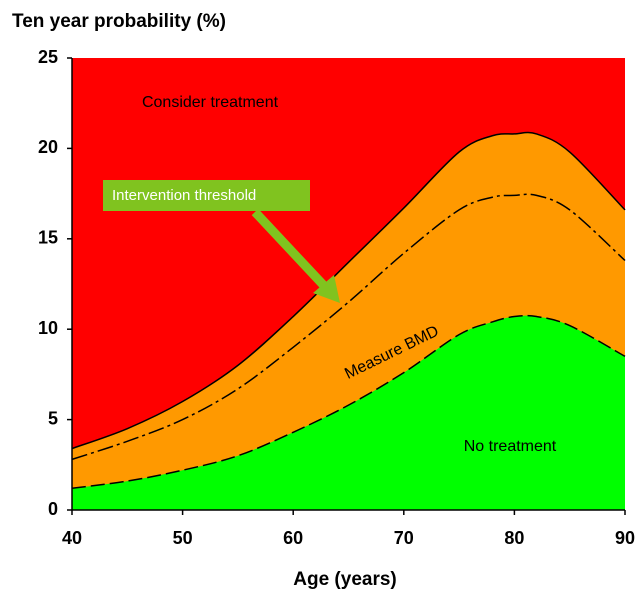 This screenshot has height=594, width=639. Describe the element at coordinates (53, 418) in the screenshot. I see `y-tick-label: 5` at that location.